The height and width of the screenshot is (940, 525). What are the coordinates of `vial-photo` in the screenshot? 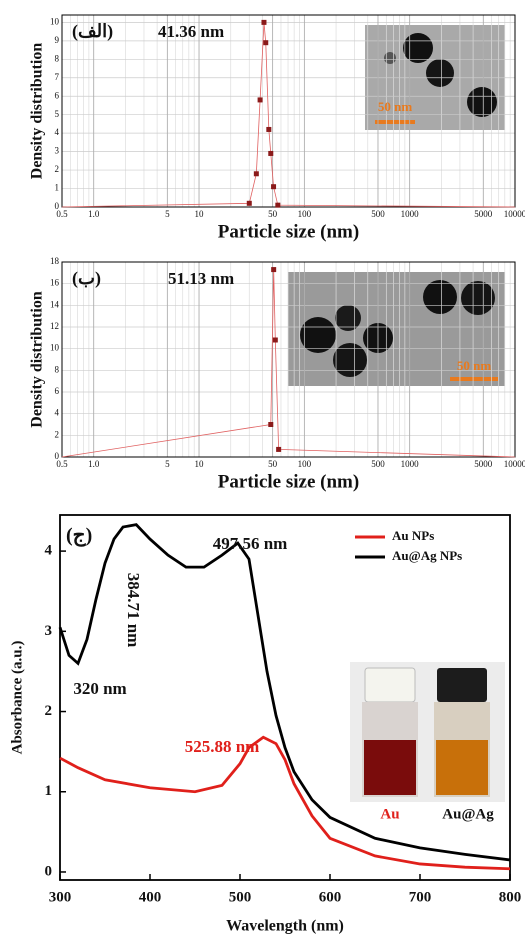 It's located at (427, 732).